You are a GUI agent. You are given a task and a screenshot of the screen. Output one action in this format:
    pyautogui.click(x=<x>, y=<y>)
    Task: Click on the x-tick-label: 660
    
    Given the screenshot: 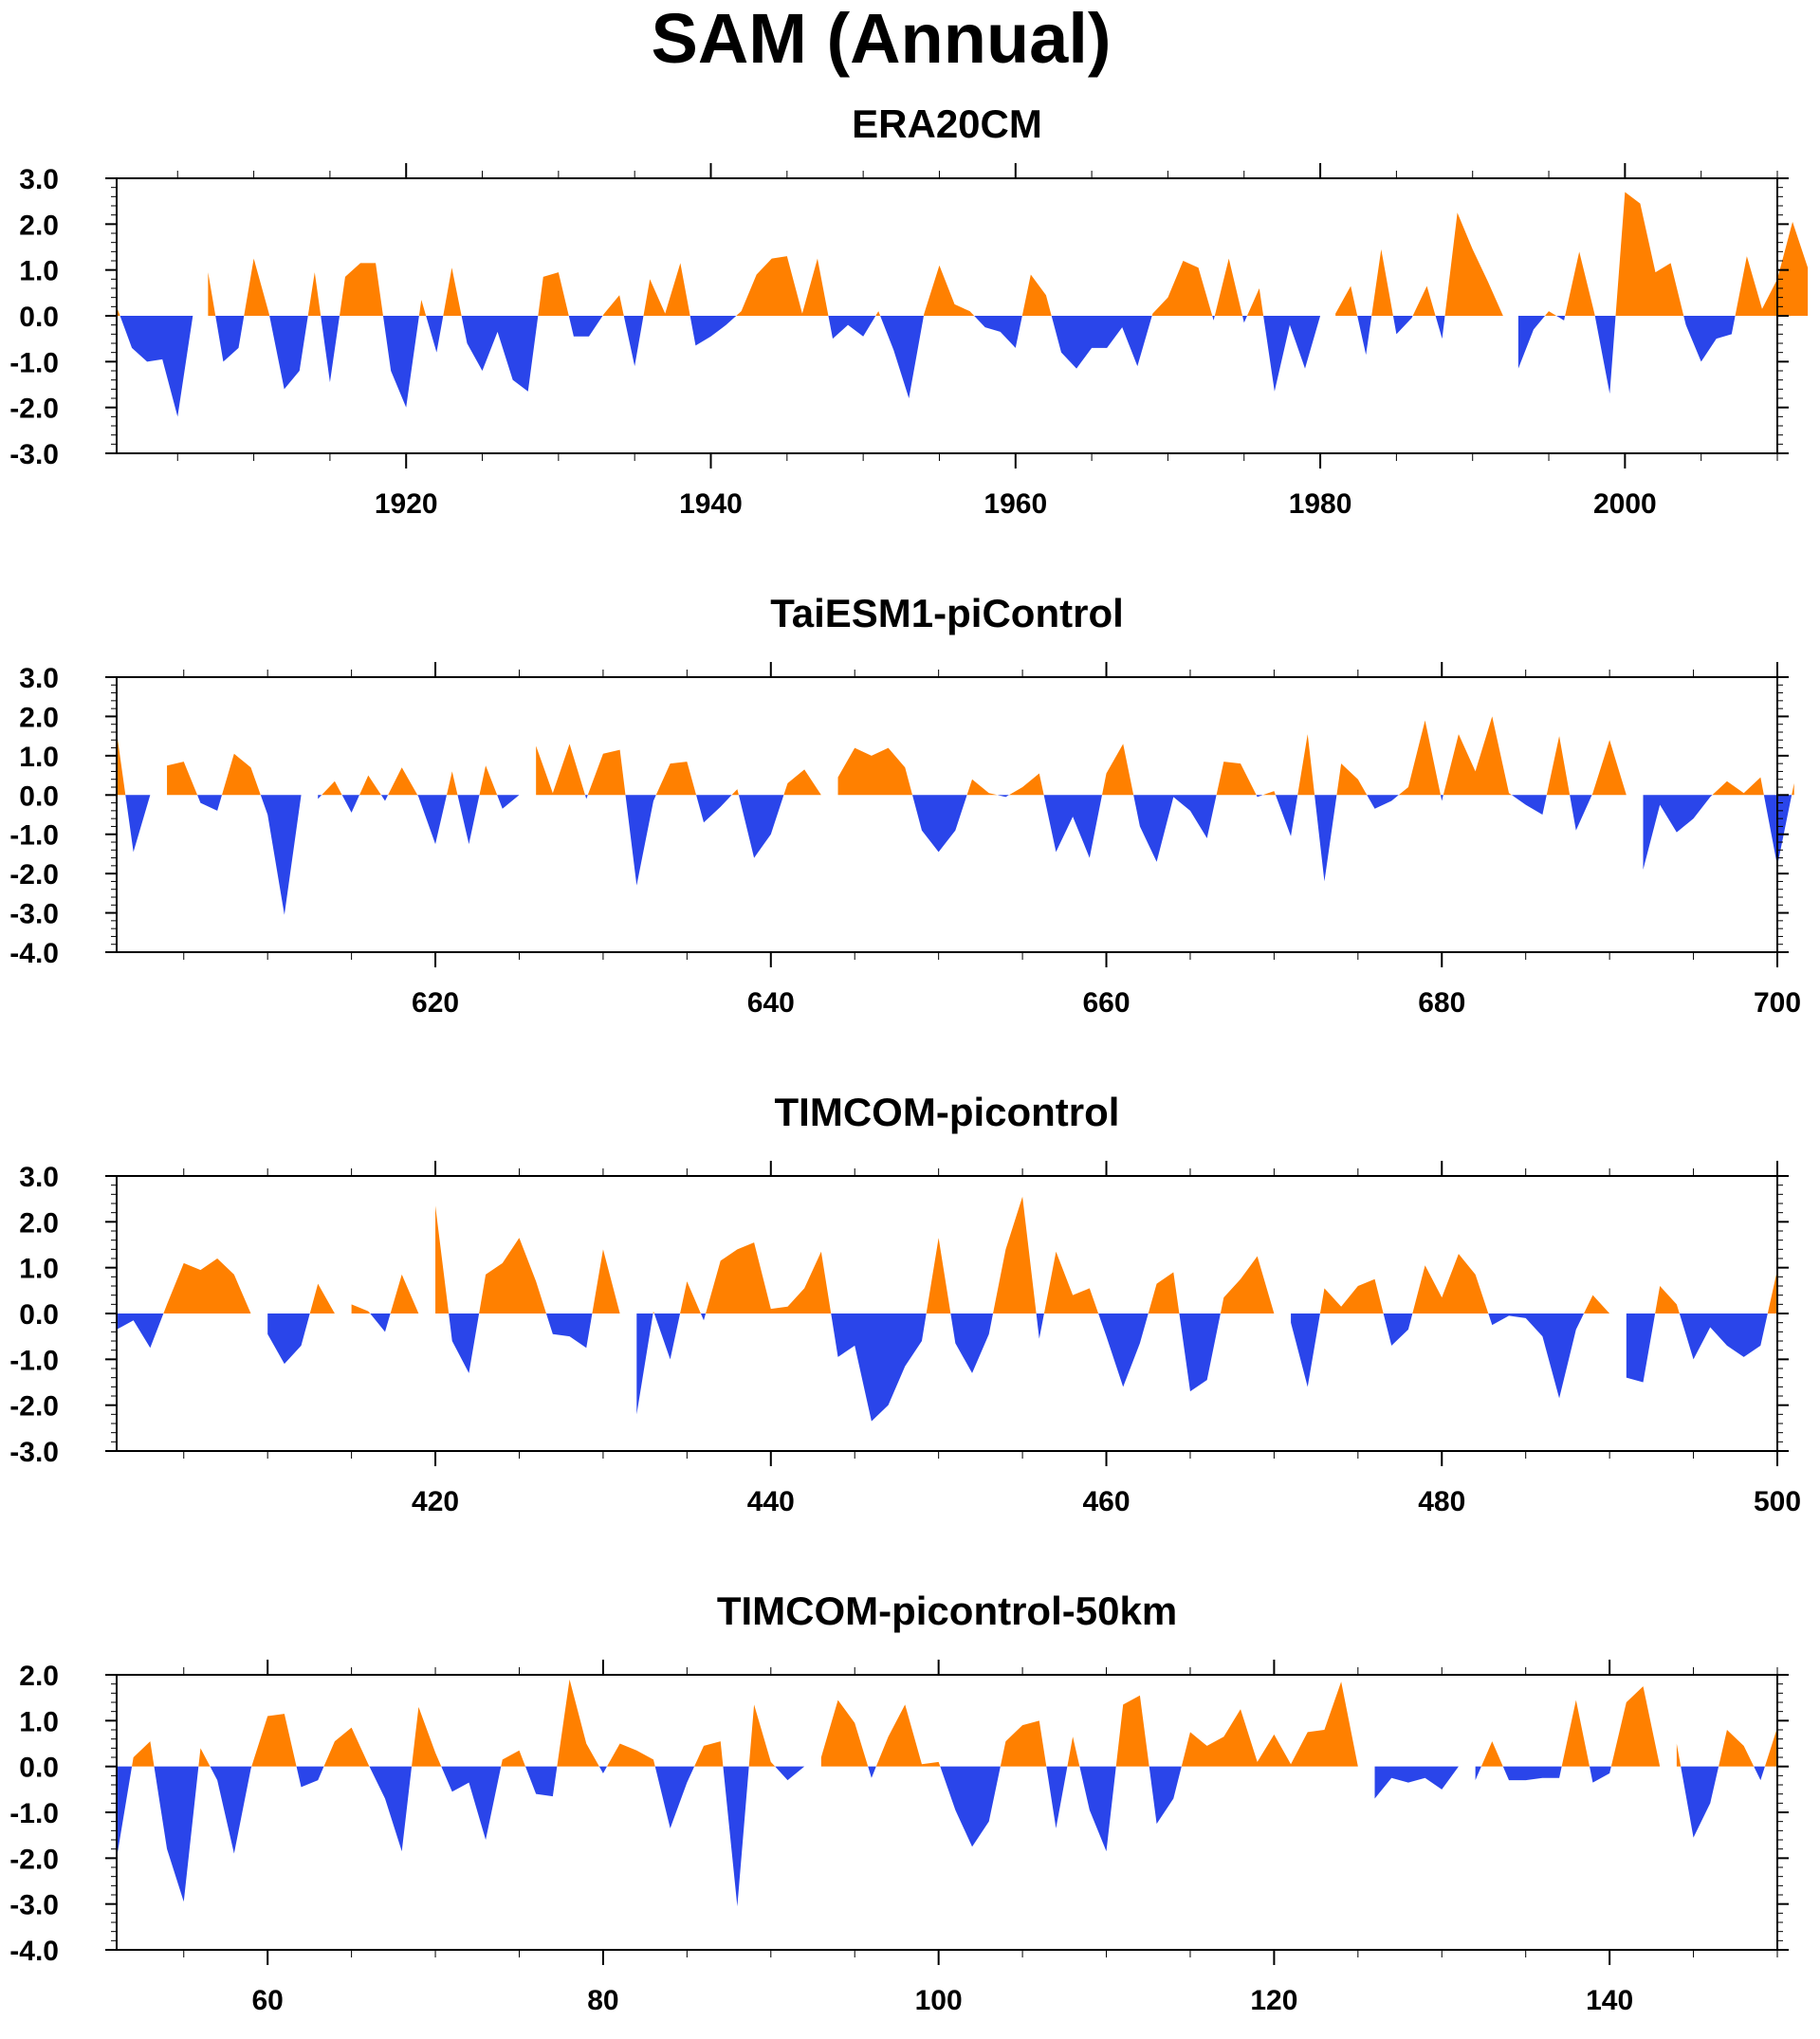 What is the action you would take?
    pyautogui.click(x=1106, y=1003)
    